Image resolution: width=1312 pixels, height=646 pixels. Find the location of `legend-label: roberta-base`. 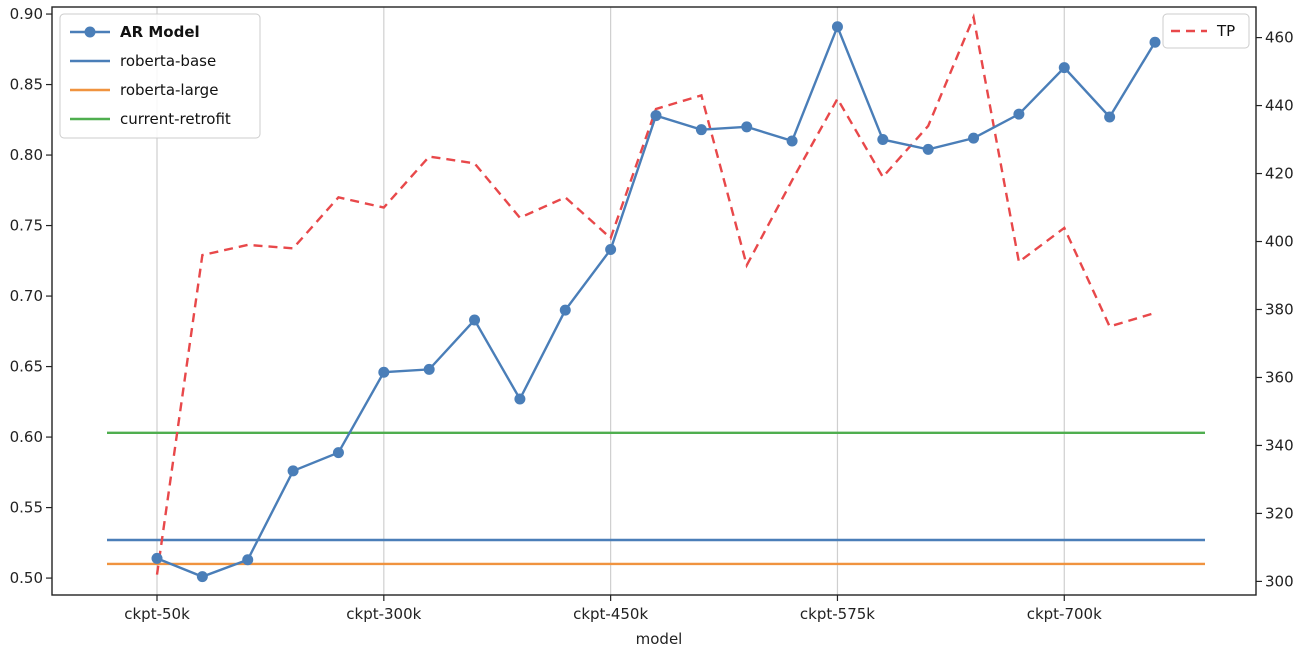

legend-label: roberta-base is located at coordinates (168, 61).